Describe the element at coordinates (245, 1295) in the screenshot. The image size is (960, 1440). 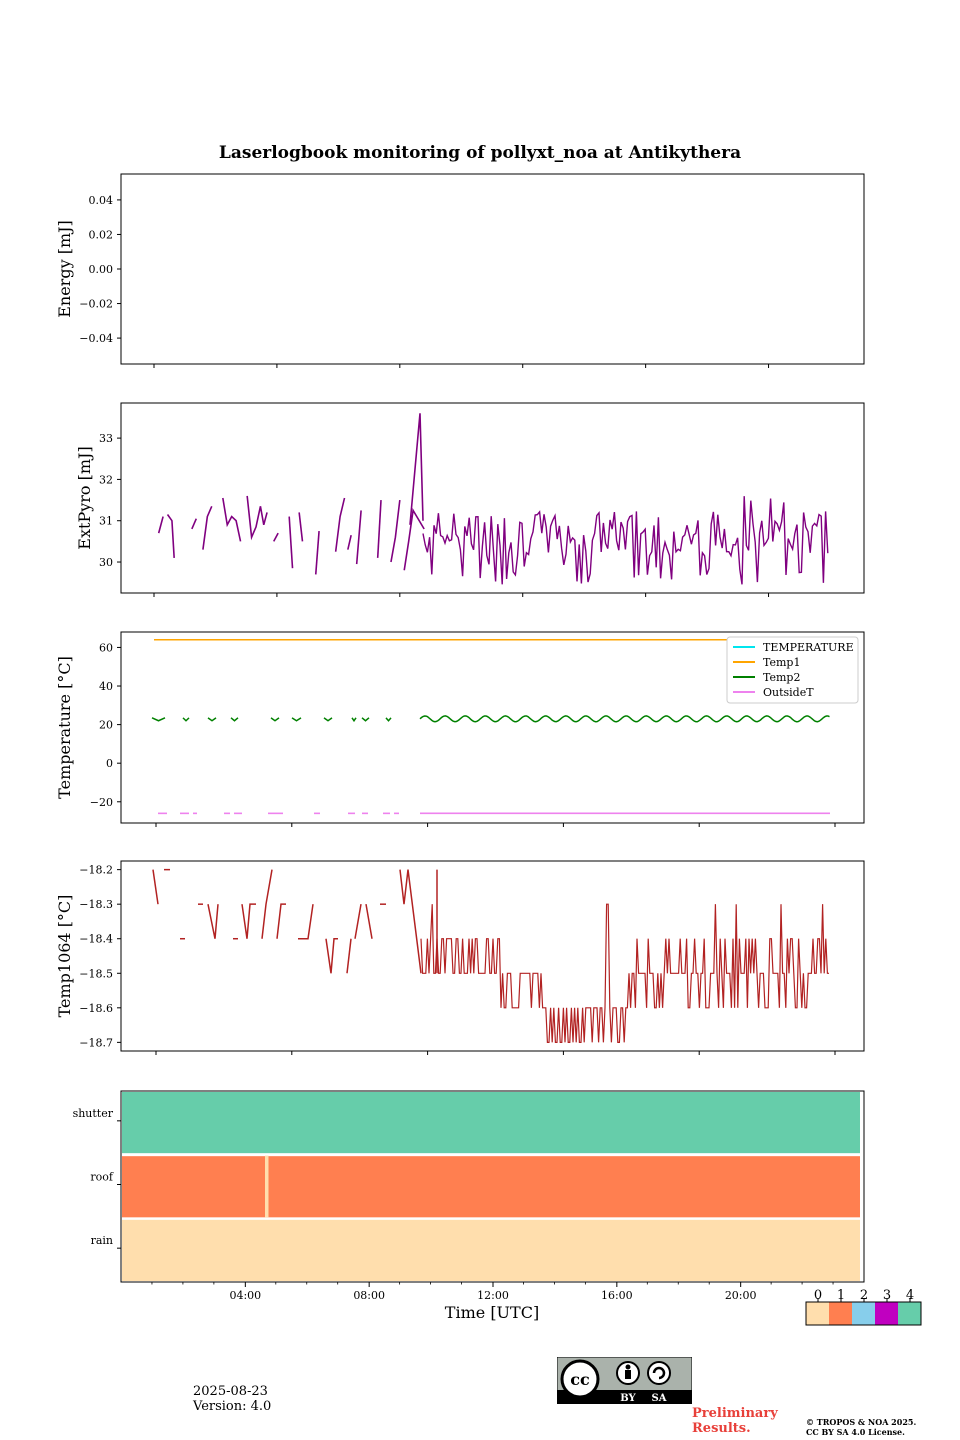
I see `x-tick-label: 04:00` at that location.